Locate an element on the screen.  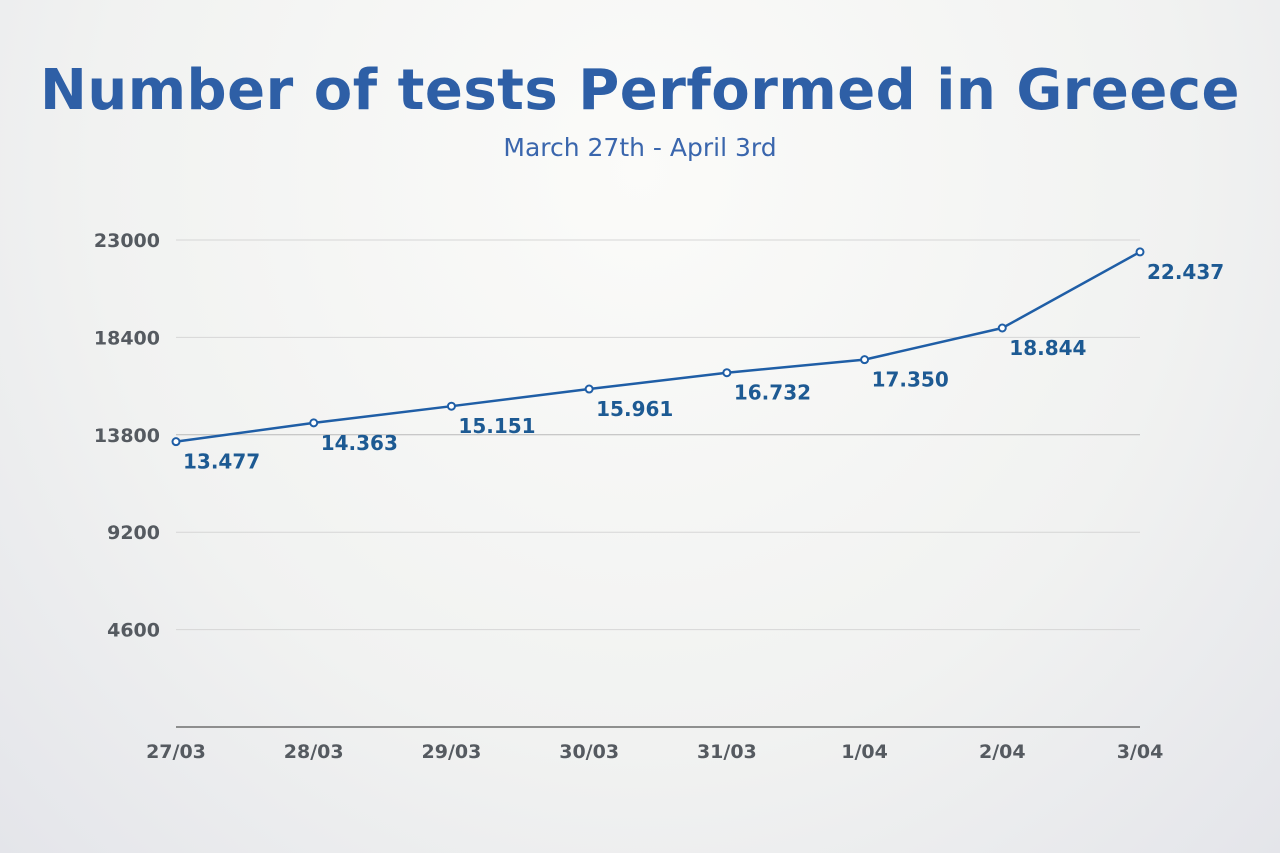
y-tick-label: 4600 is located at coordinates (133, 631).